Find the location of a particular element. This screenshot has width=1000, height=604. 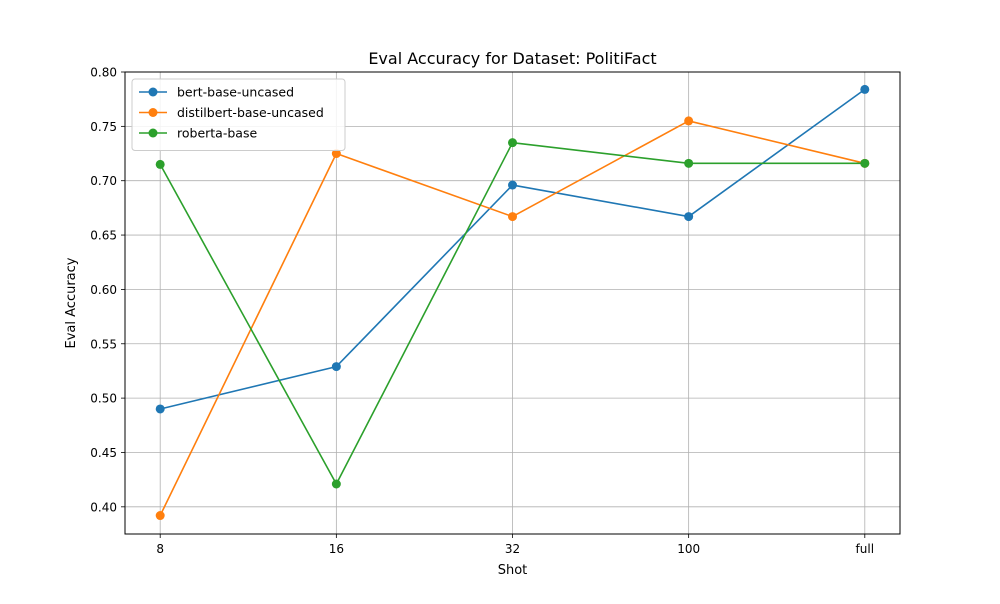

y-tick-label: 0.40 is located at coordinates (103, 507).